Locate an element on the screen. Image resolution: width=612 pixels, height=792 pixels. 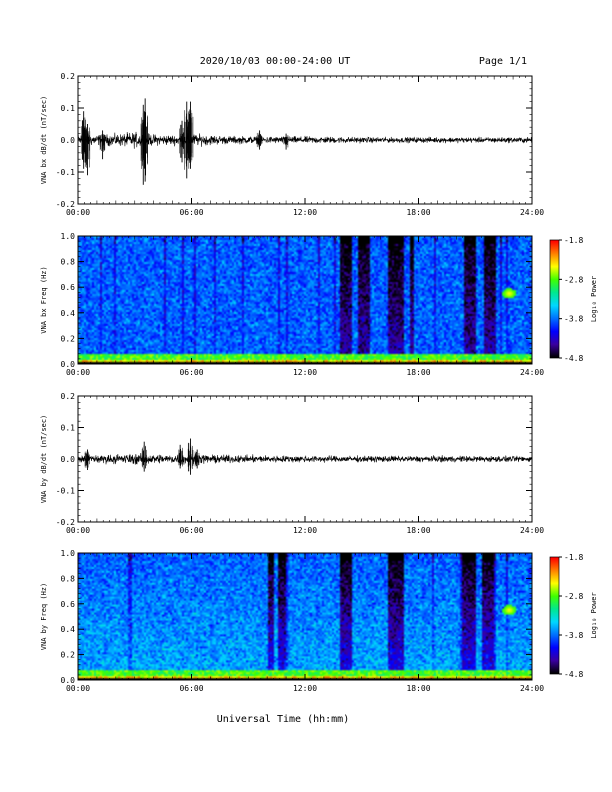
x-axis-label: Universal Time (hh:mm) is located at coordinates (283, 719).